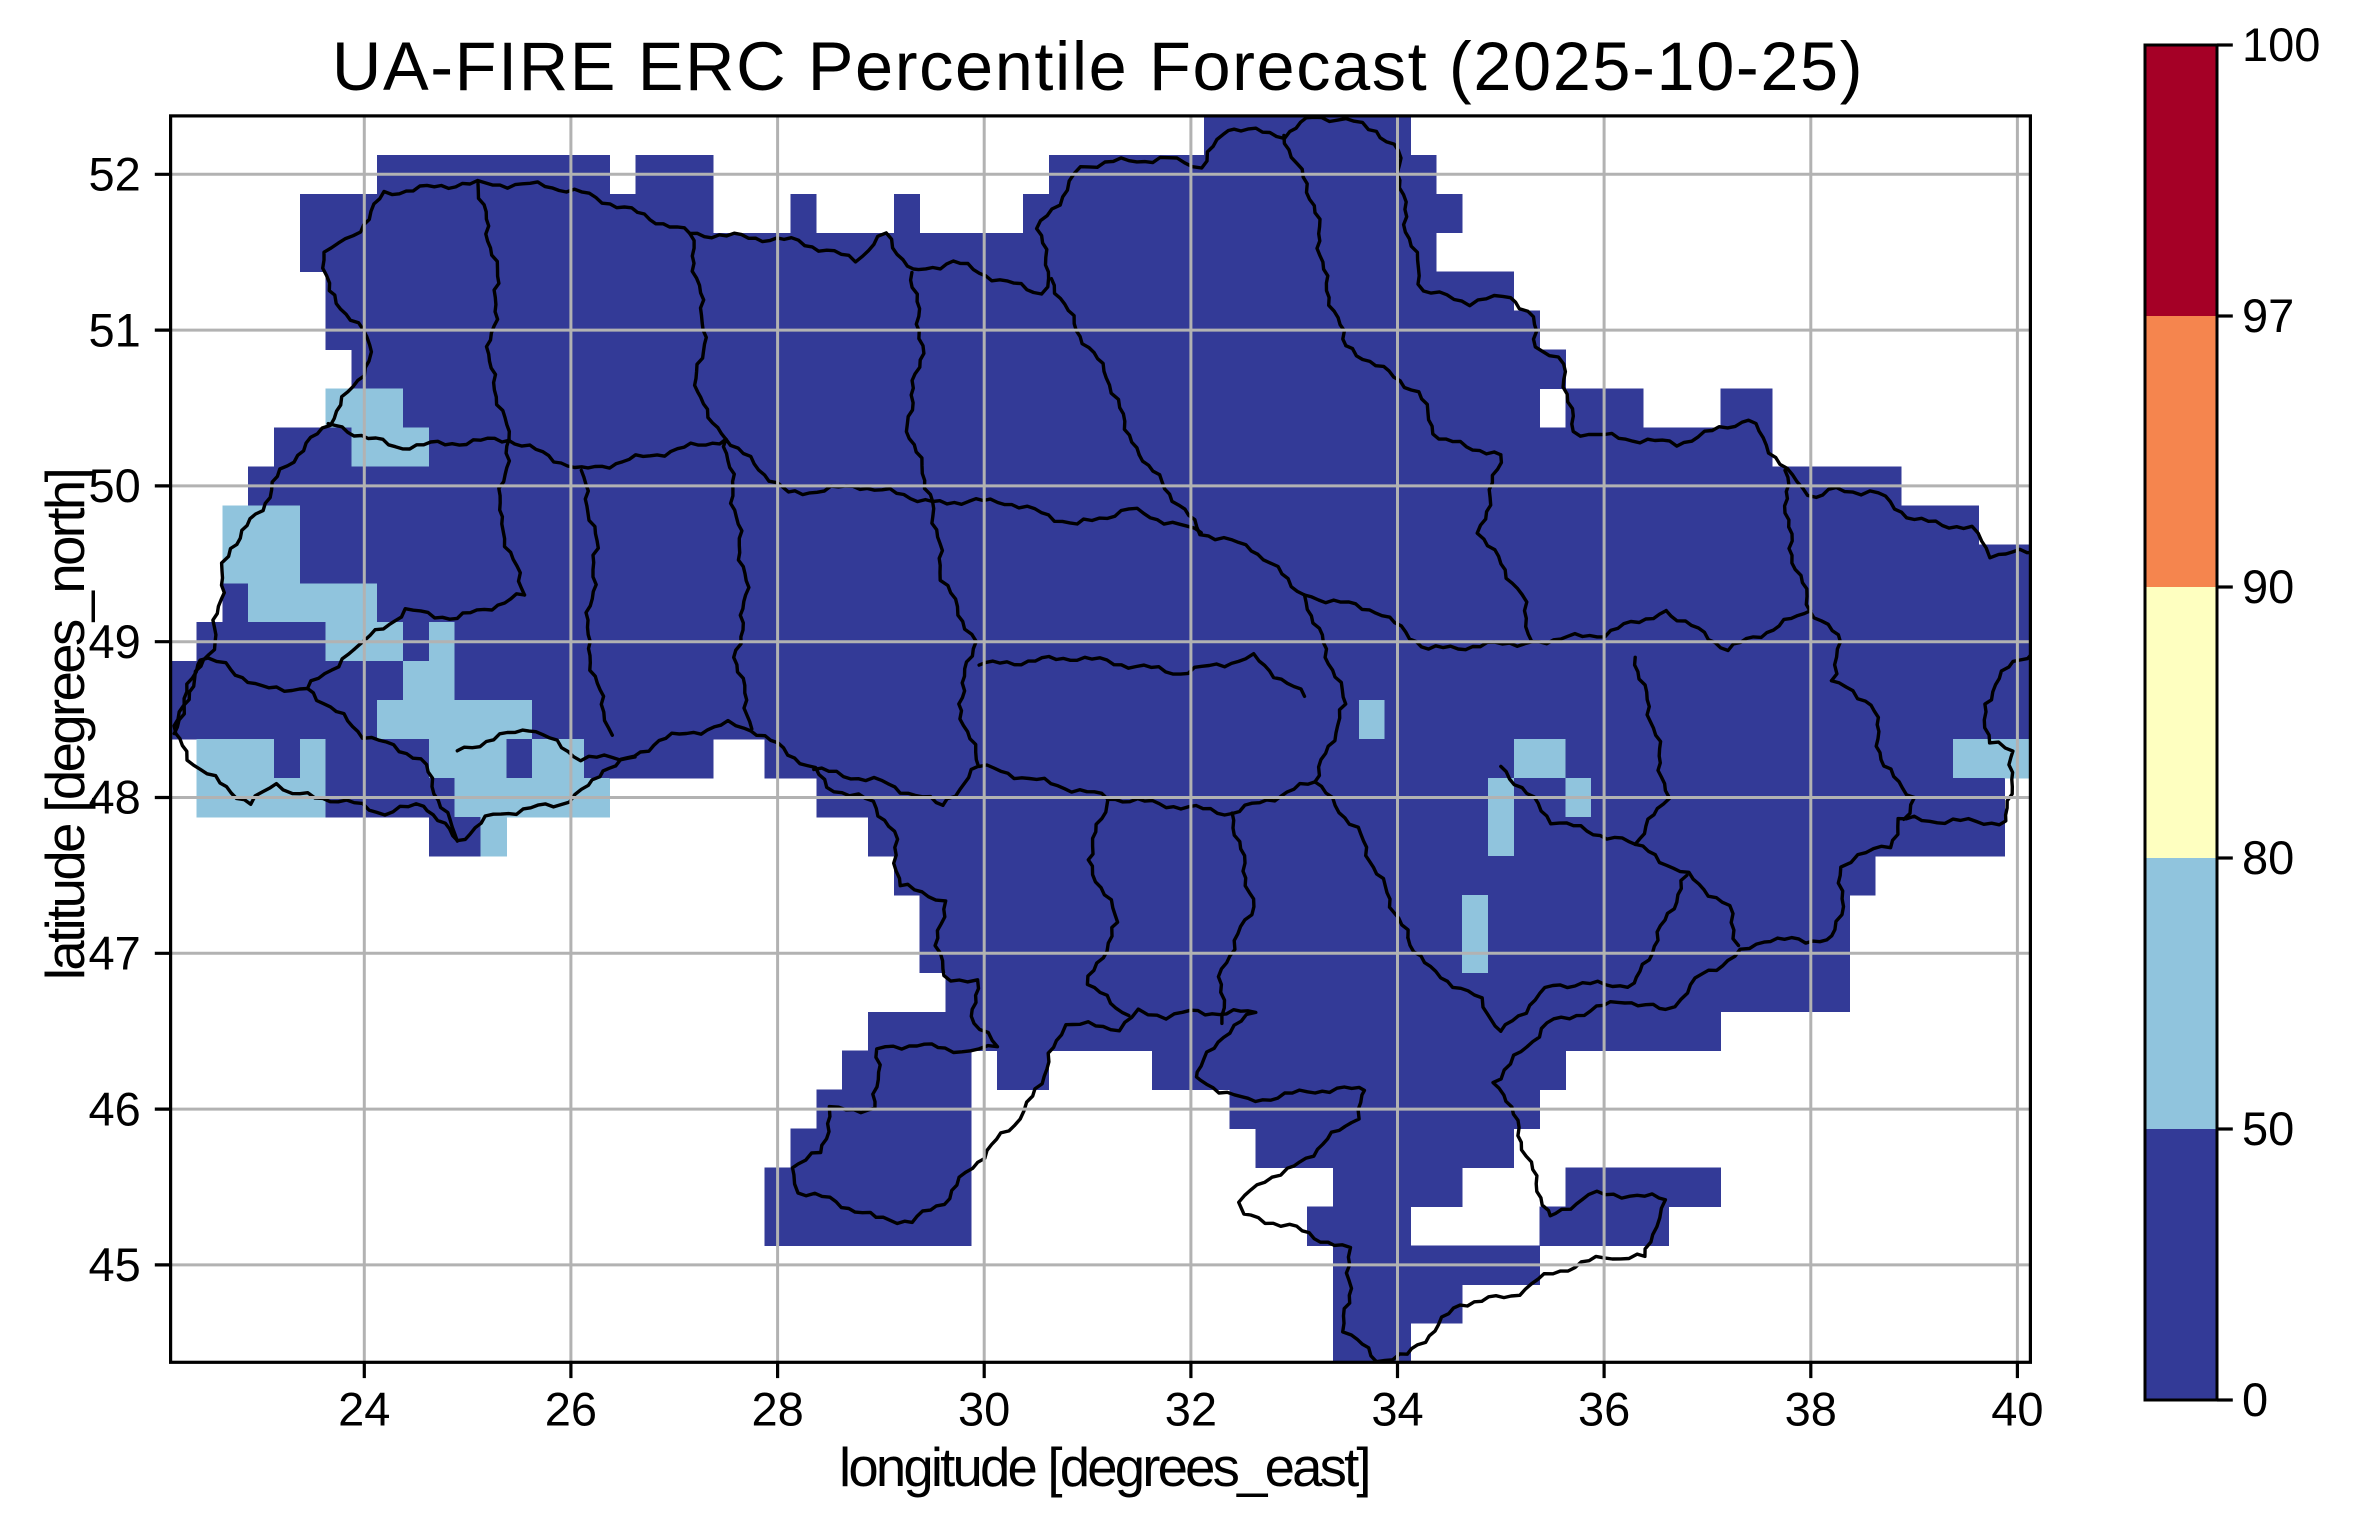 The image size is (2354, 1522). What do you see at coordinates (2017, 1409) in the screenshot?
I see `svg-text: 40` at bounding box center [2017, 1409].